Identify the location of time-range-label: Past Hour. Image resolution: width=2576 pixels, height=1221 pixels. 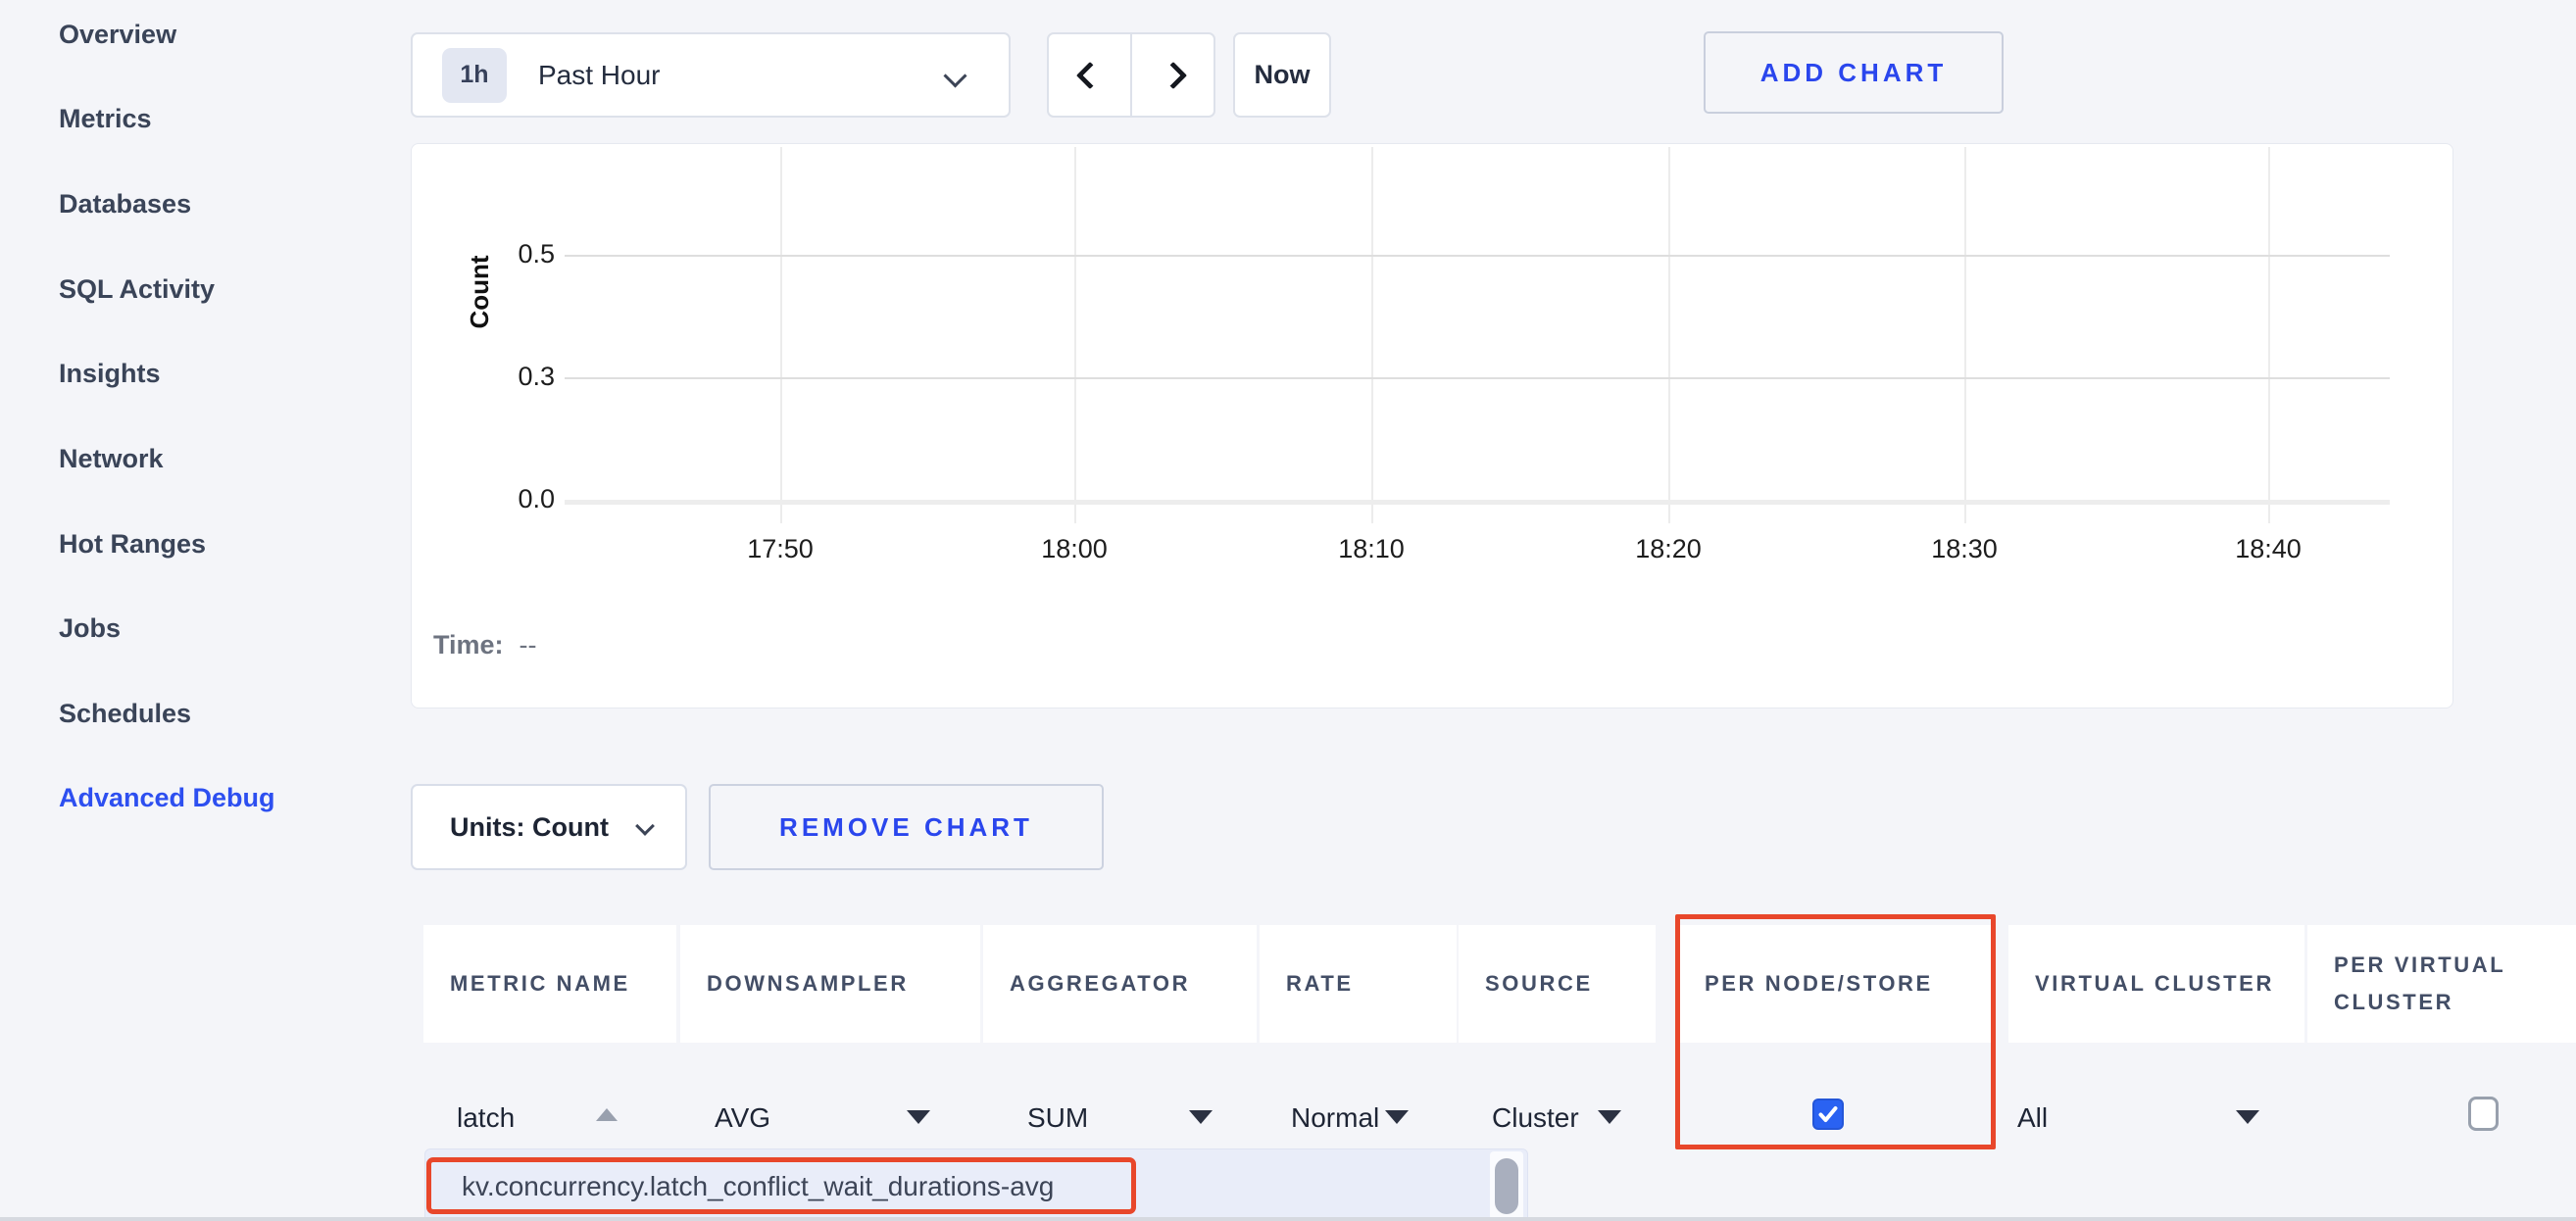
(599, 74).